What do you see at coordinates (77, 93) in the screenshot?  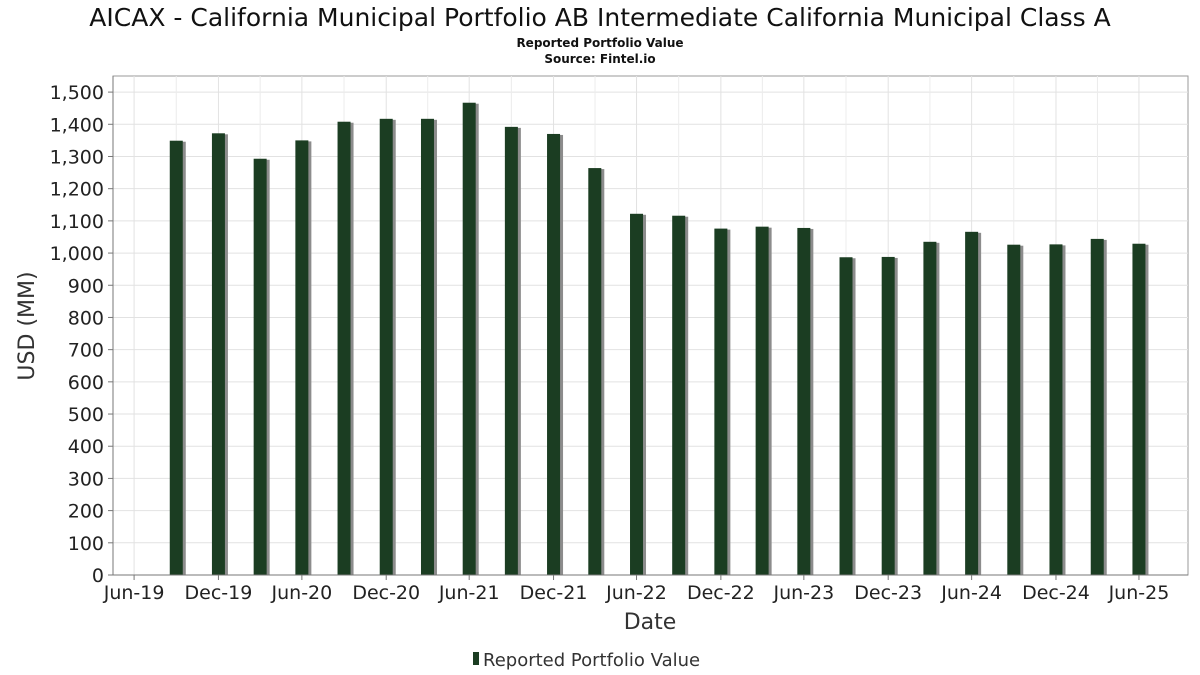 I see `y-tick-label: 1,500` at bounding box center [77, 93].